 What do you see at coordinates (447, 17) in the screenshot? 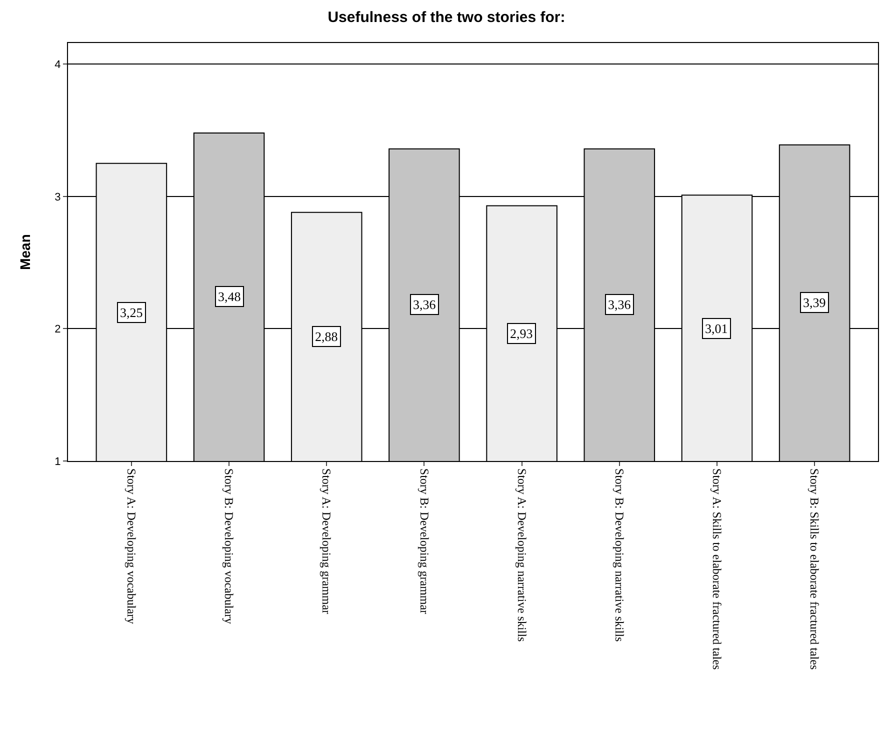
I see `chart-title: Usefulness of the two stories for:` at bounding box center [447, 17].